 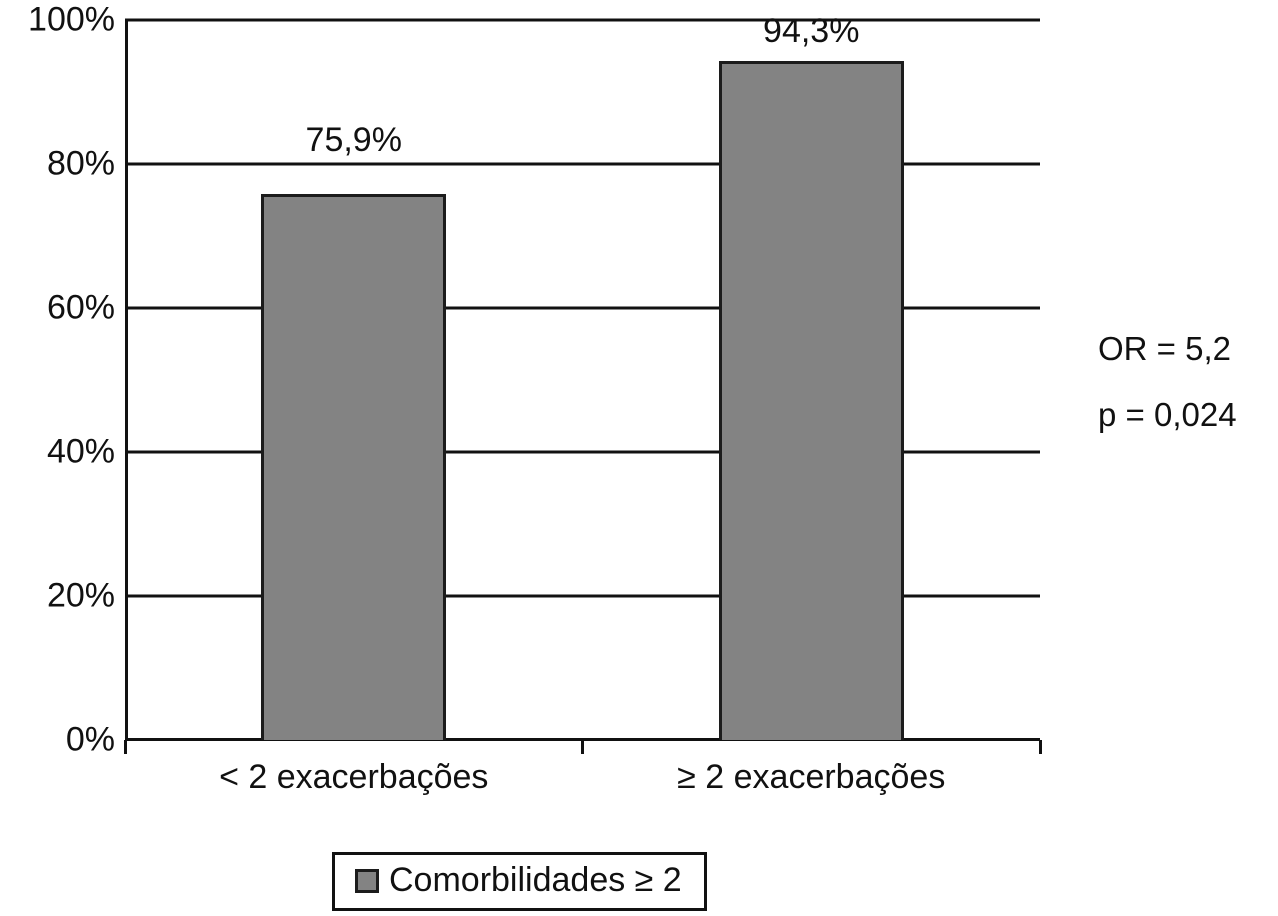 What do you see at coordinates (71, 19) in the screenshot?
I see `y-tick-label: 100%` at bounding box center [71, 19].